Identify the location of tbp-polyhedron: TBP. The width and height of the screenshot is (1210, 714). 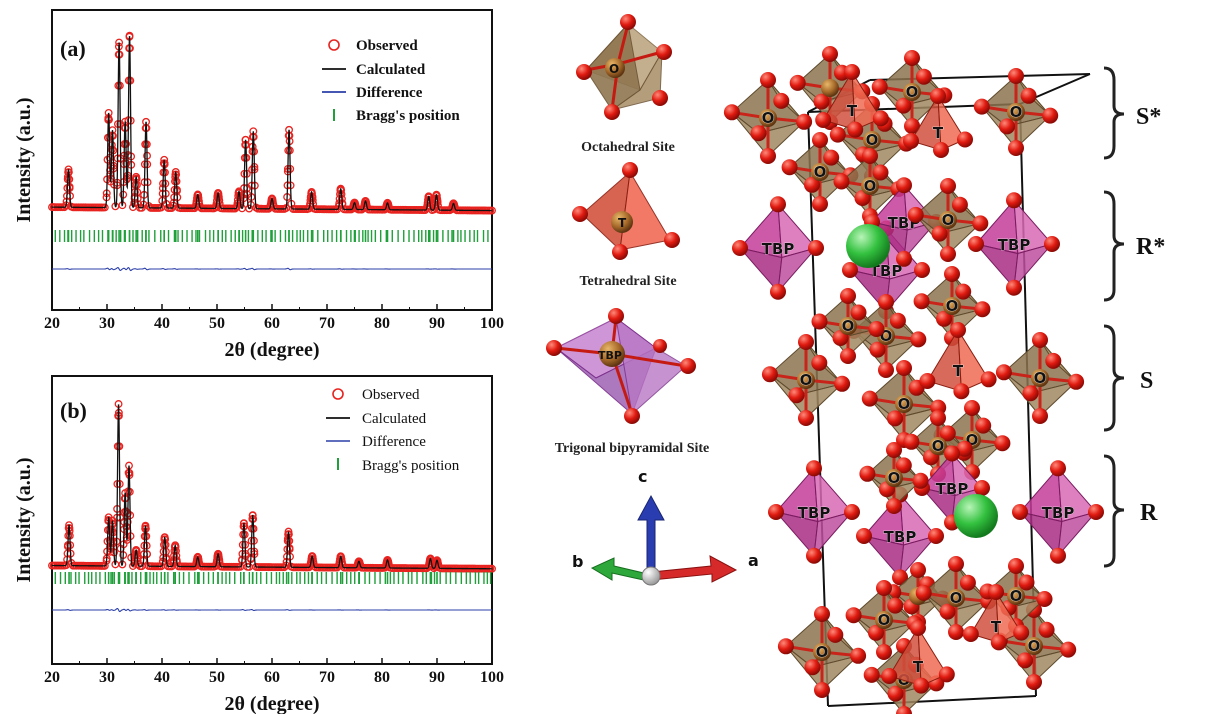
(900, 536).